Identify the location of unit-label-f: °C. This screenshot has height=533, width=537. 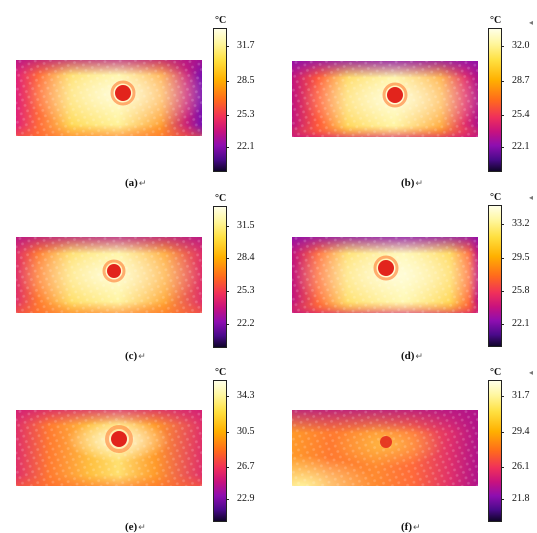
(496, 372).